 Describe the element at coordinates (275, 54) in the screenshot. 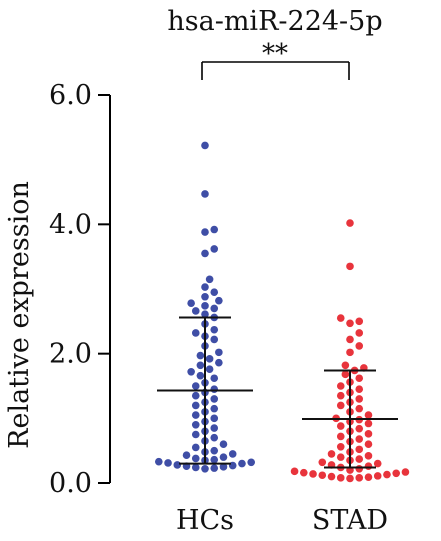

I see `significance-label: **` at that location.